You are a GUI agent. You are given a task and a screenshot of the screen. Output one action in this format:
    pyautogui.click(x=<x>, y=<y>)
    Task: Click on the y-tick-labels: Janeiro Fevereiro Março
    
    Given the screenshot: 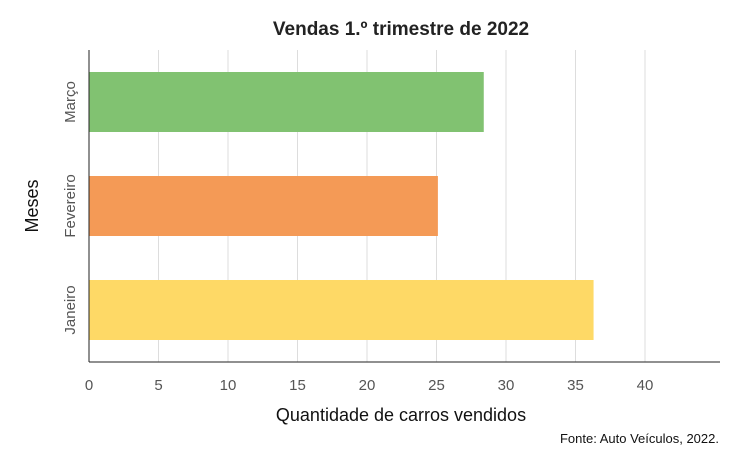 What is the action you would take?
    pyautogui.click(x=70, y=207)
    